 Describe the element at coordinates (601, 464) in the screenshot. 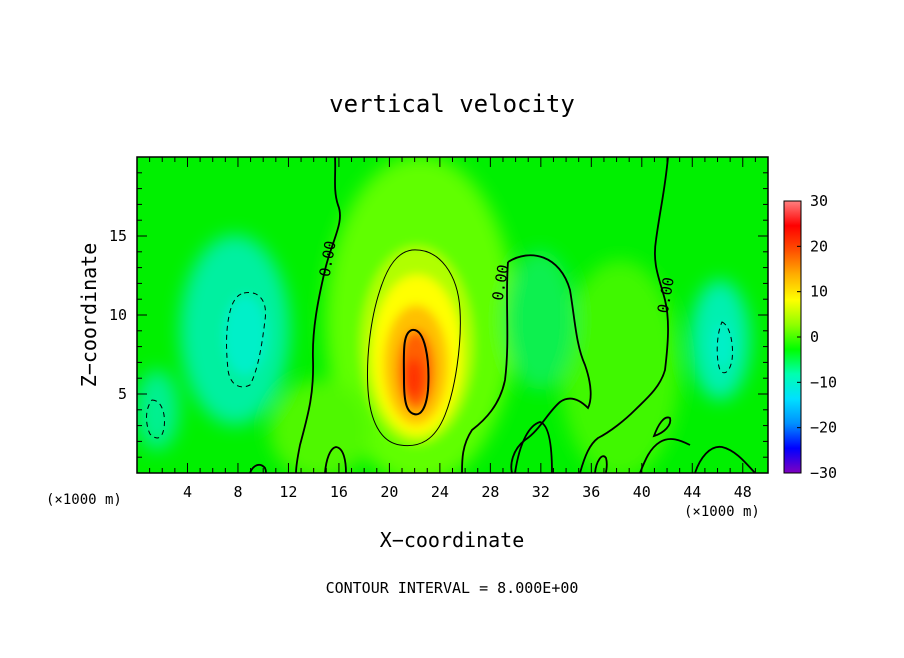

I see `zero-contour-bottom-small` at that location.